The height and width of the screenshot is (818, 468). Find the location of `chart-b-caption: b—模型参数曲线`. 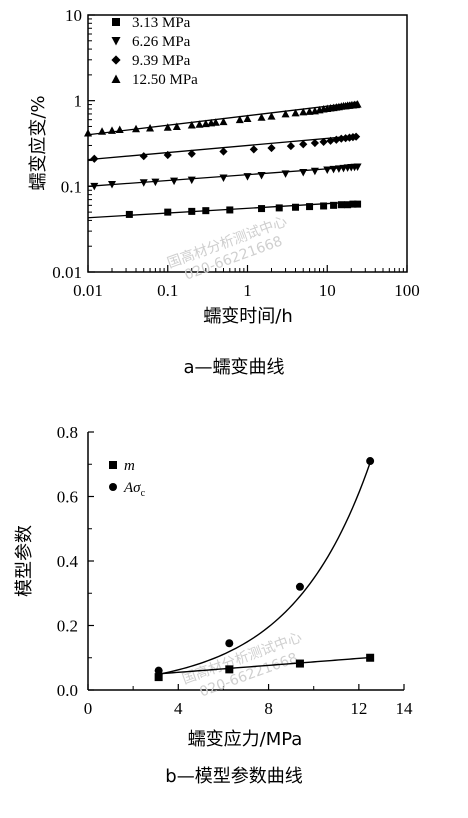

chart-b-caption: b—模型参数曲线 is located at coordinates (233, 776).